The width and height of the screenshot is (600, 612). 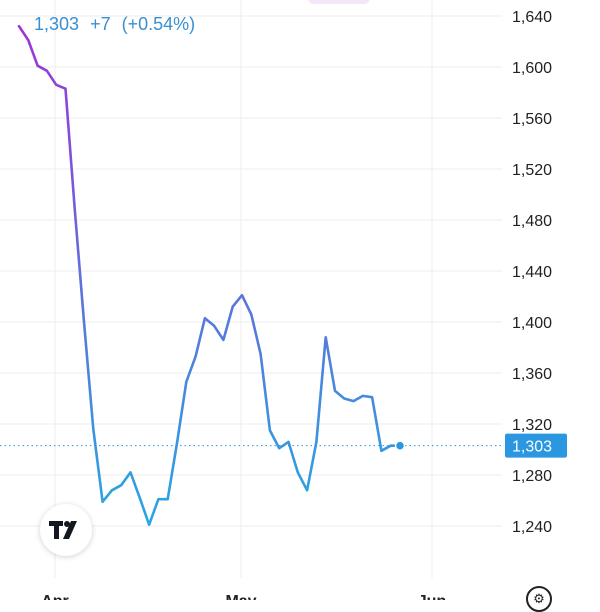 What do you see at coordinates (400, 445) in the screenshot?
I see `last-value-dot` at bounding box center [400, 445].